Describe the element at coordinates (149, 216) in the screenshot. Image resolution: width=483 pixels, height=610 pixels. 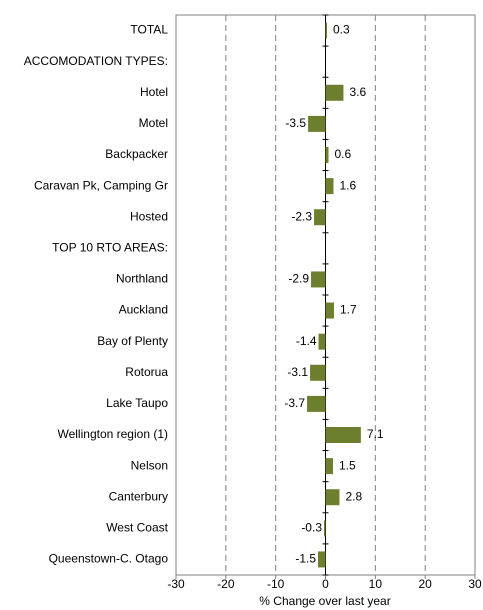
I see `y-tick-label: Hosted` at that location.